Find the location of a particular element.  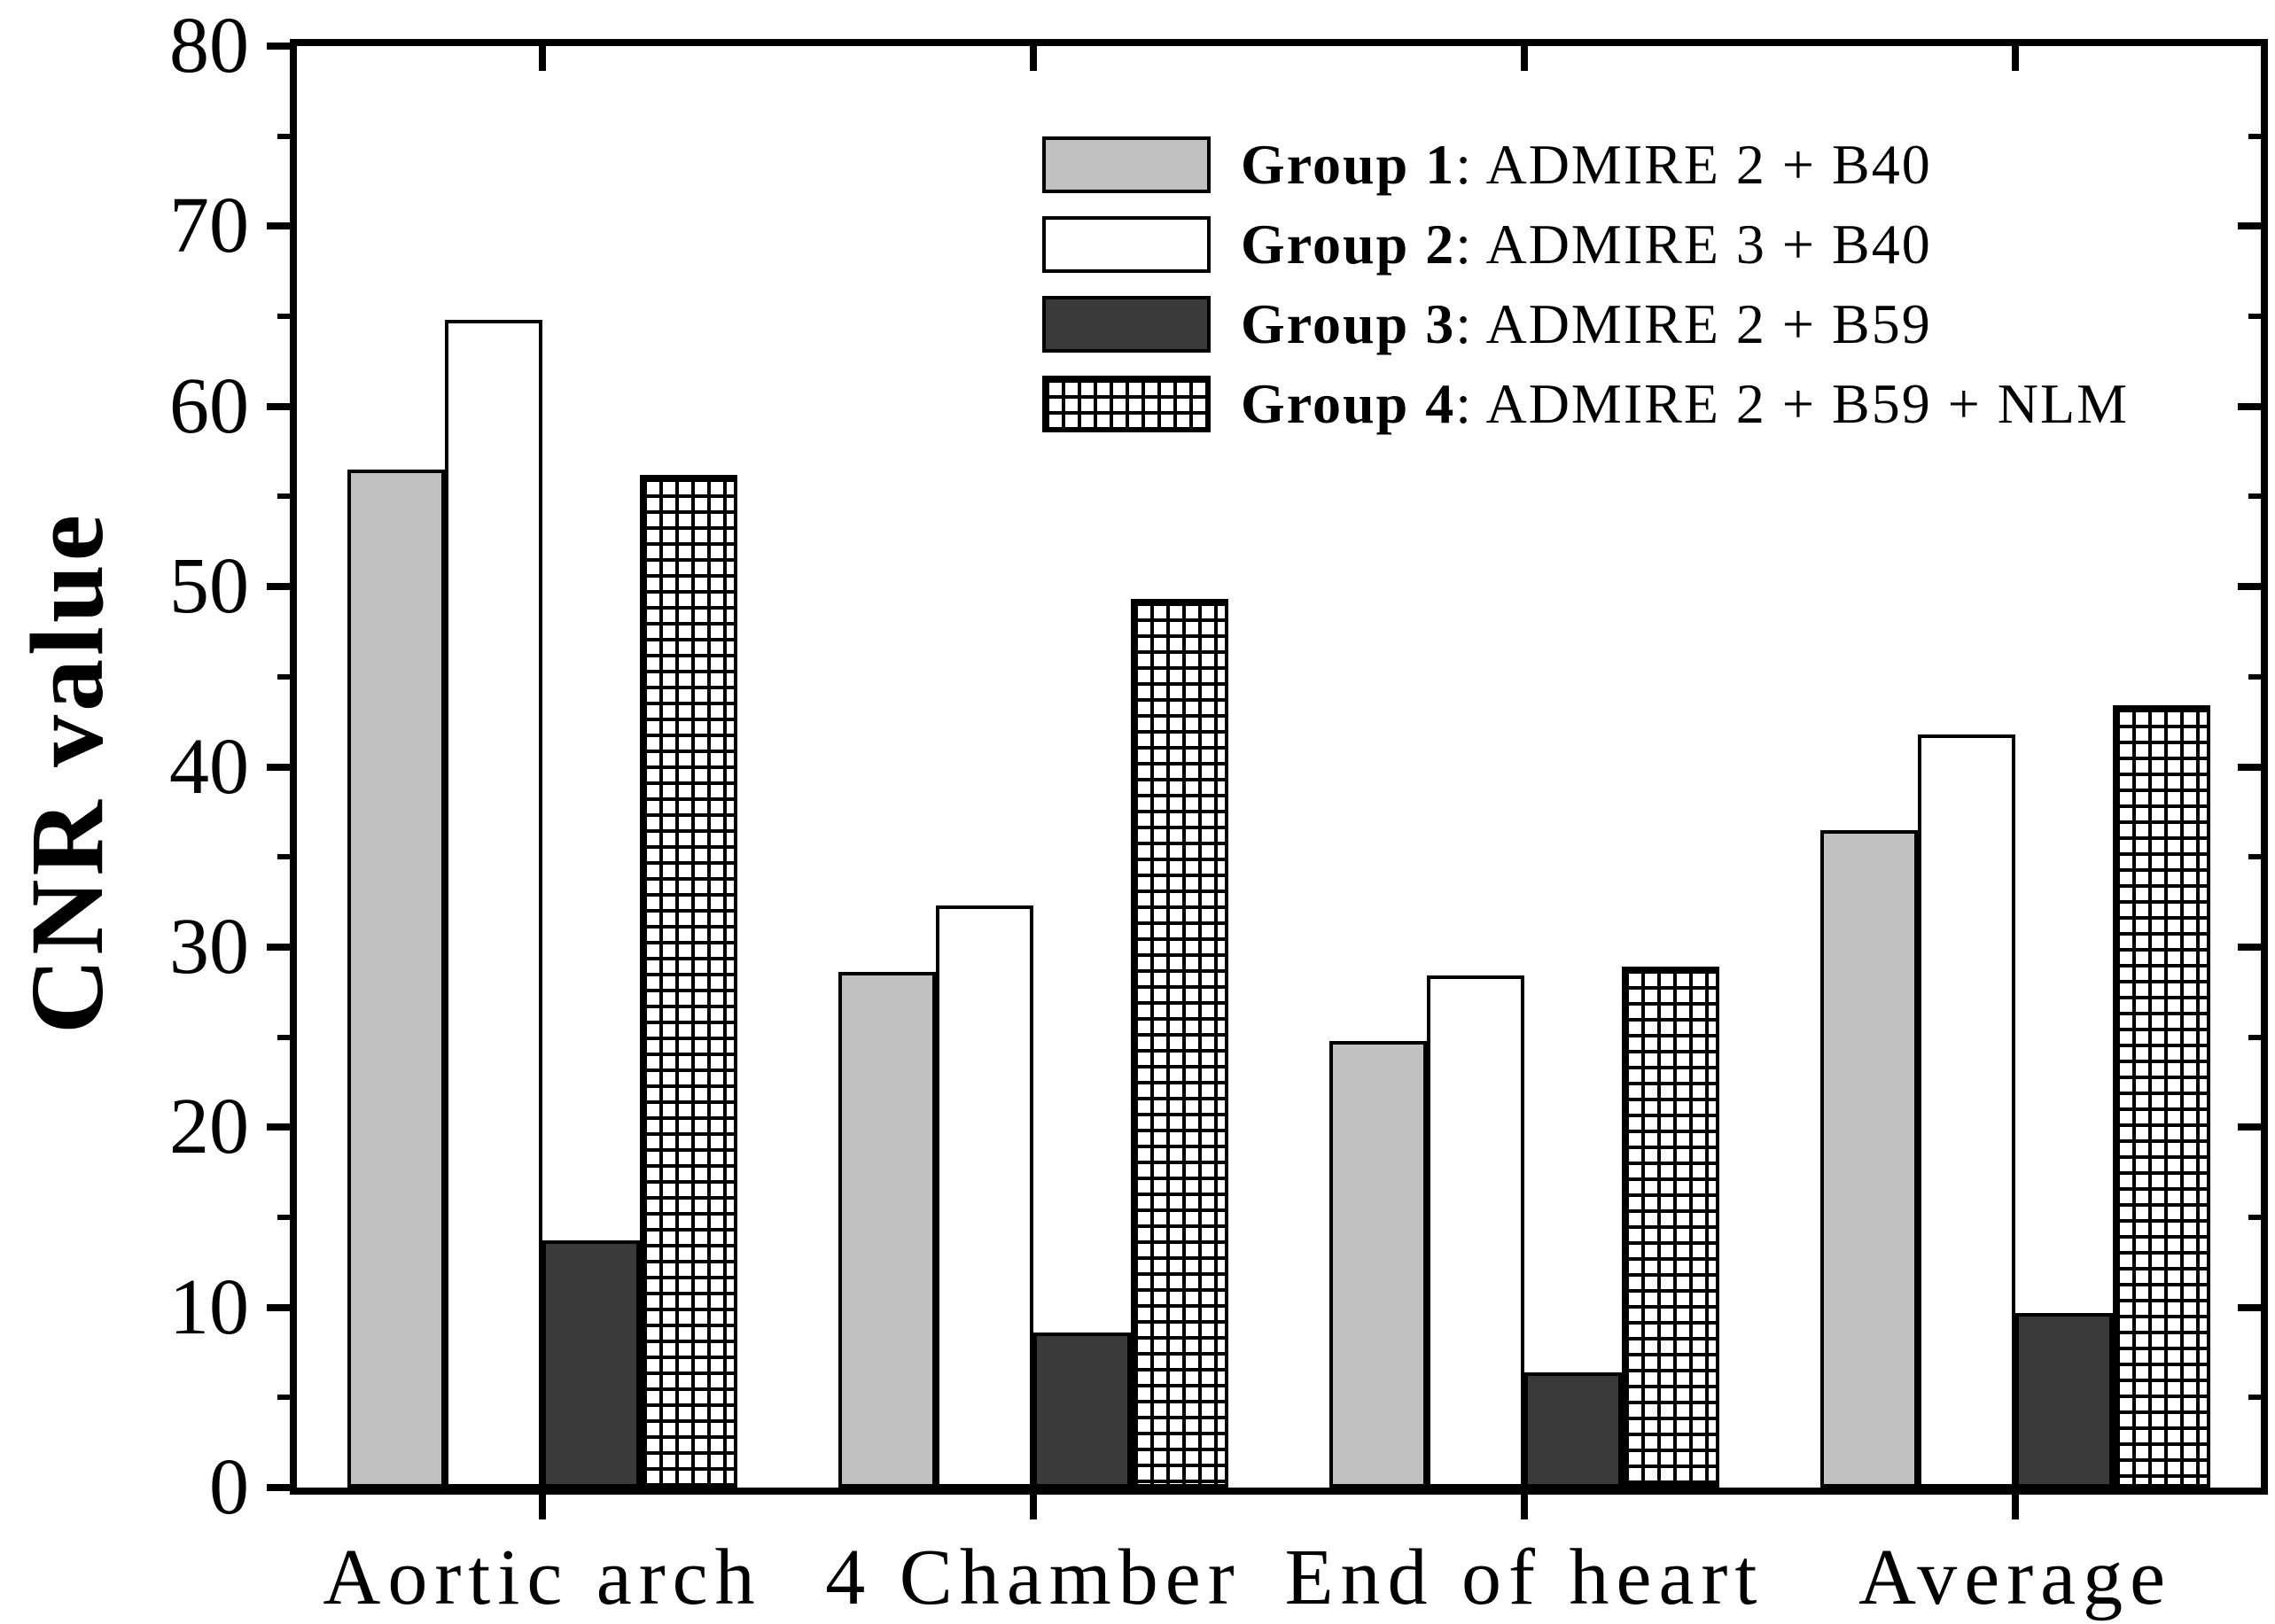

y-tick-label-40: 40 is located at coordinates (209, 767).